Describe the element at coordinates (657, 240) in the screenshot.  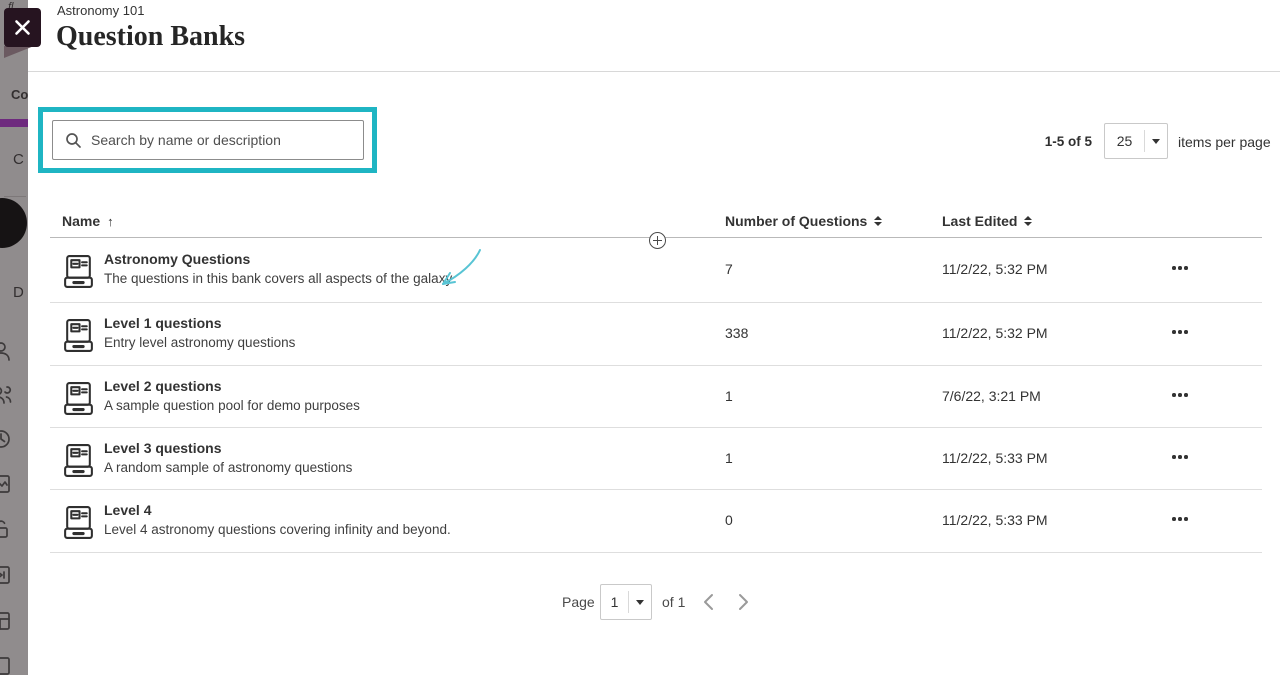
I see `crosshair-pointer-icon` at that location.